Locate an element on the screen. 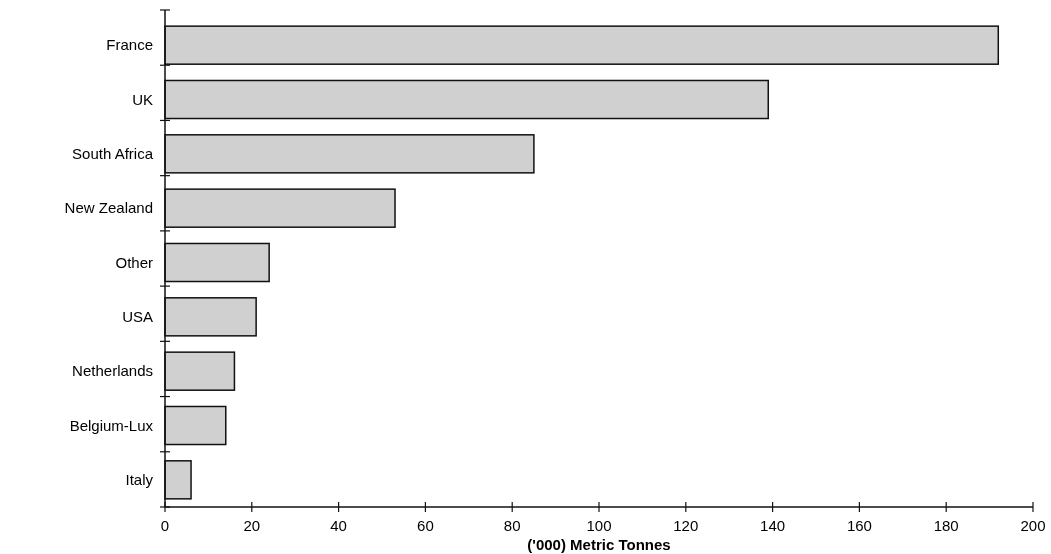 This screenshot has height=554, width=1051. y-tick-label: South Africa is located at coordinates (113, 154).